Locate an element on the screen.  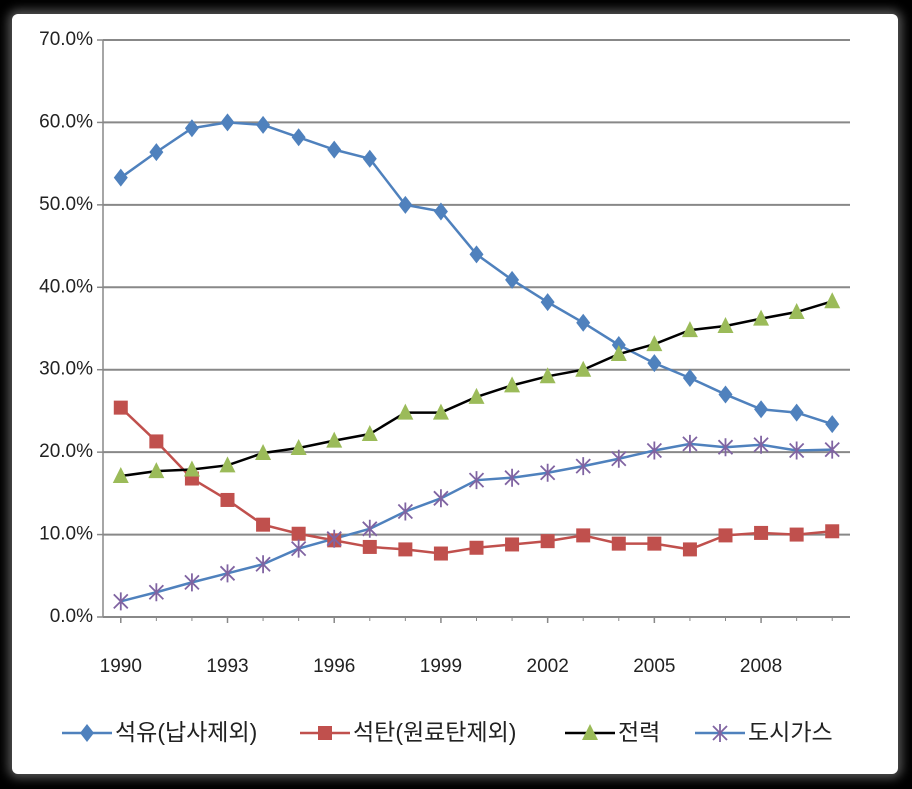
y-tick-label: 70.0% is located at coordinates (66, 39).